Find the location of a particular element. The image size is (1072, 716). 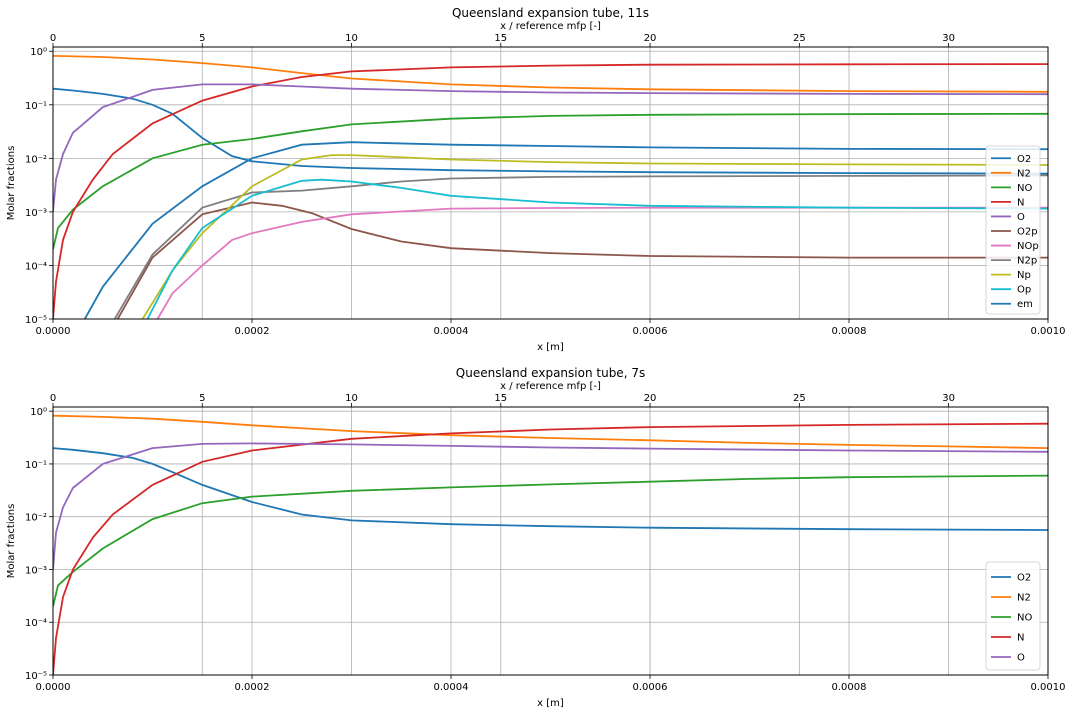

series-line-O2p is located at coordinates (582, 260).